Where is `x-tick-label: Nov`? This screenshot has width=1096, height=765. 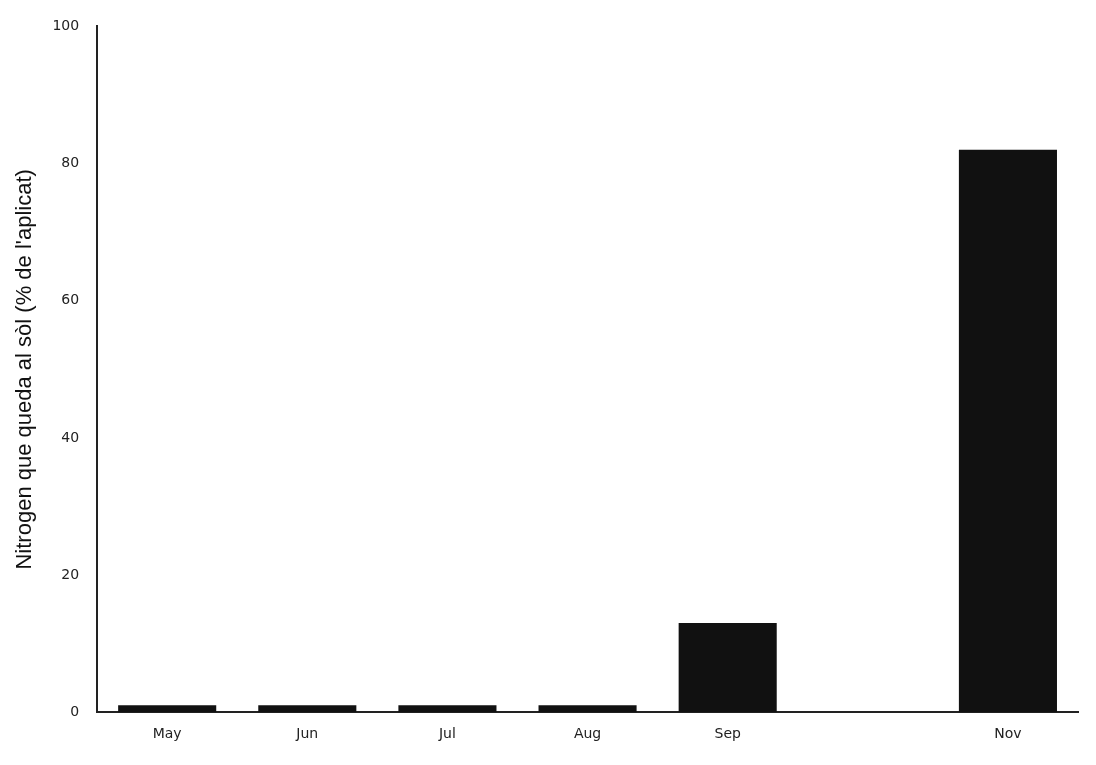 x-tick-label: Nov is located at coordinates (1008, 733).